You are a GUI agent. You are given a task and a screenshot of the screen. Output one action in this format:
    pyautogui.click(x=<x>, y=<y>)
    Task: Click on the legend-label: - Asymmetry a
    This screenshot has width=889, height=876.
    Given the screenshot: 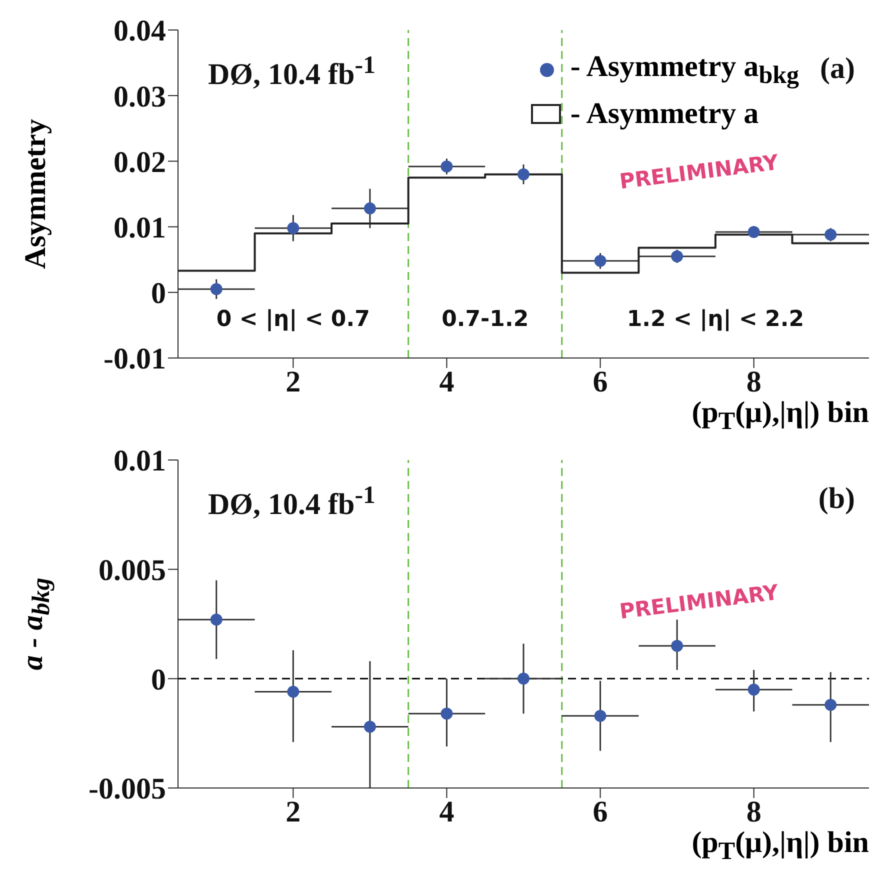 What is the action you would take?
    pyautogui.click(x=664, y=114)
    